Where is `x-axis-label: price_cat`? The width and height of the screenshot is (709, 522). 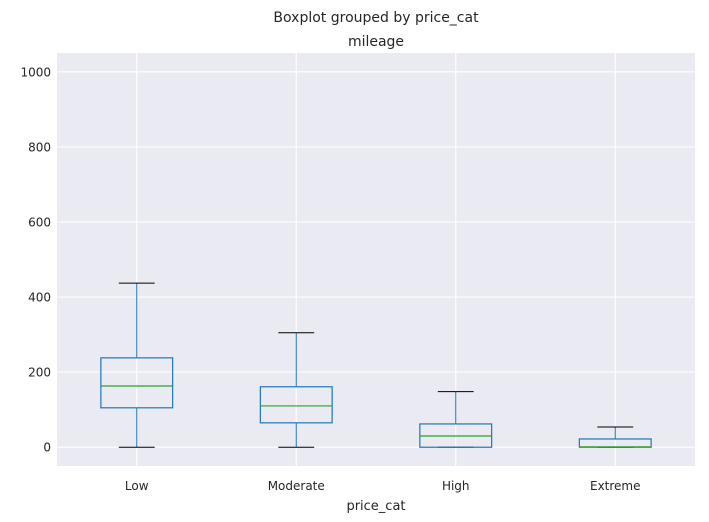 x-axis-label: price_cat is located at coordinates (375, 506).